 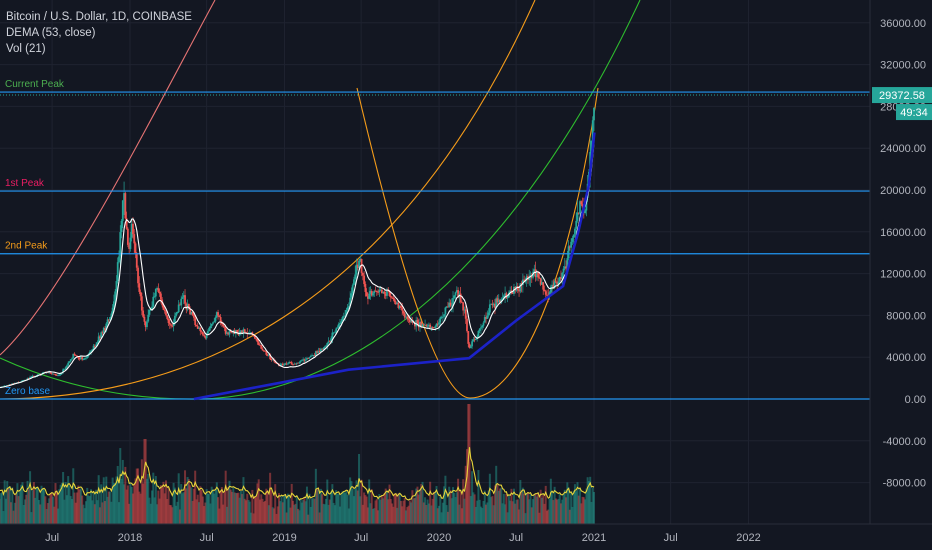 I want to click on indicator-dema-label: DEMA (53, close), so click(x=51, y=33).